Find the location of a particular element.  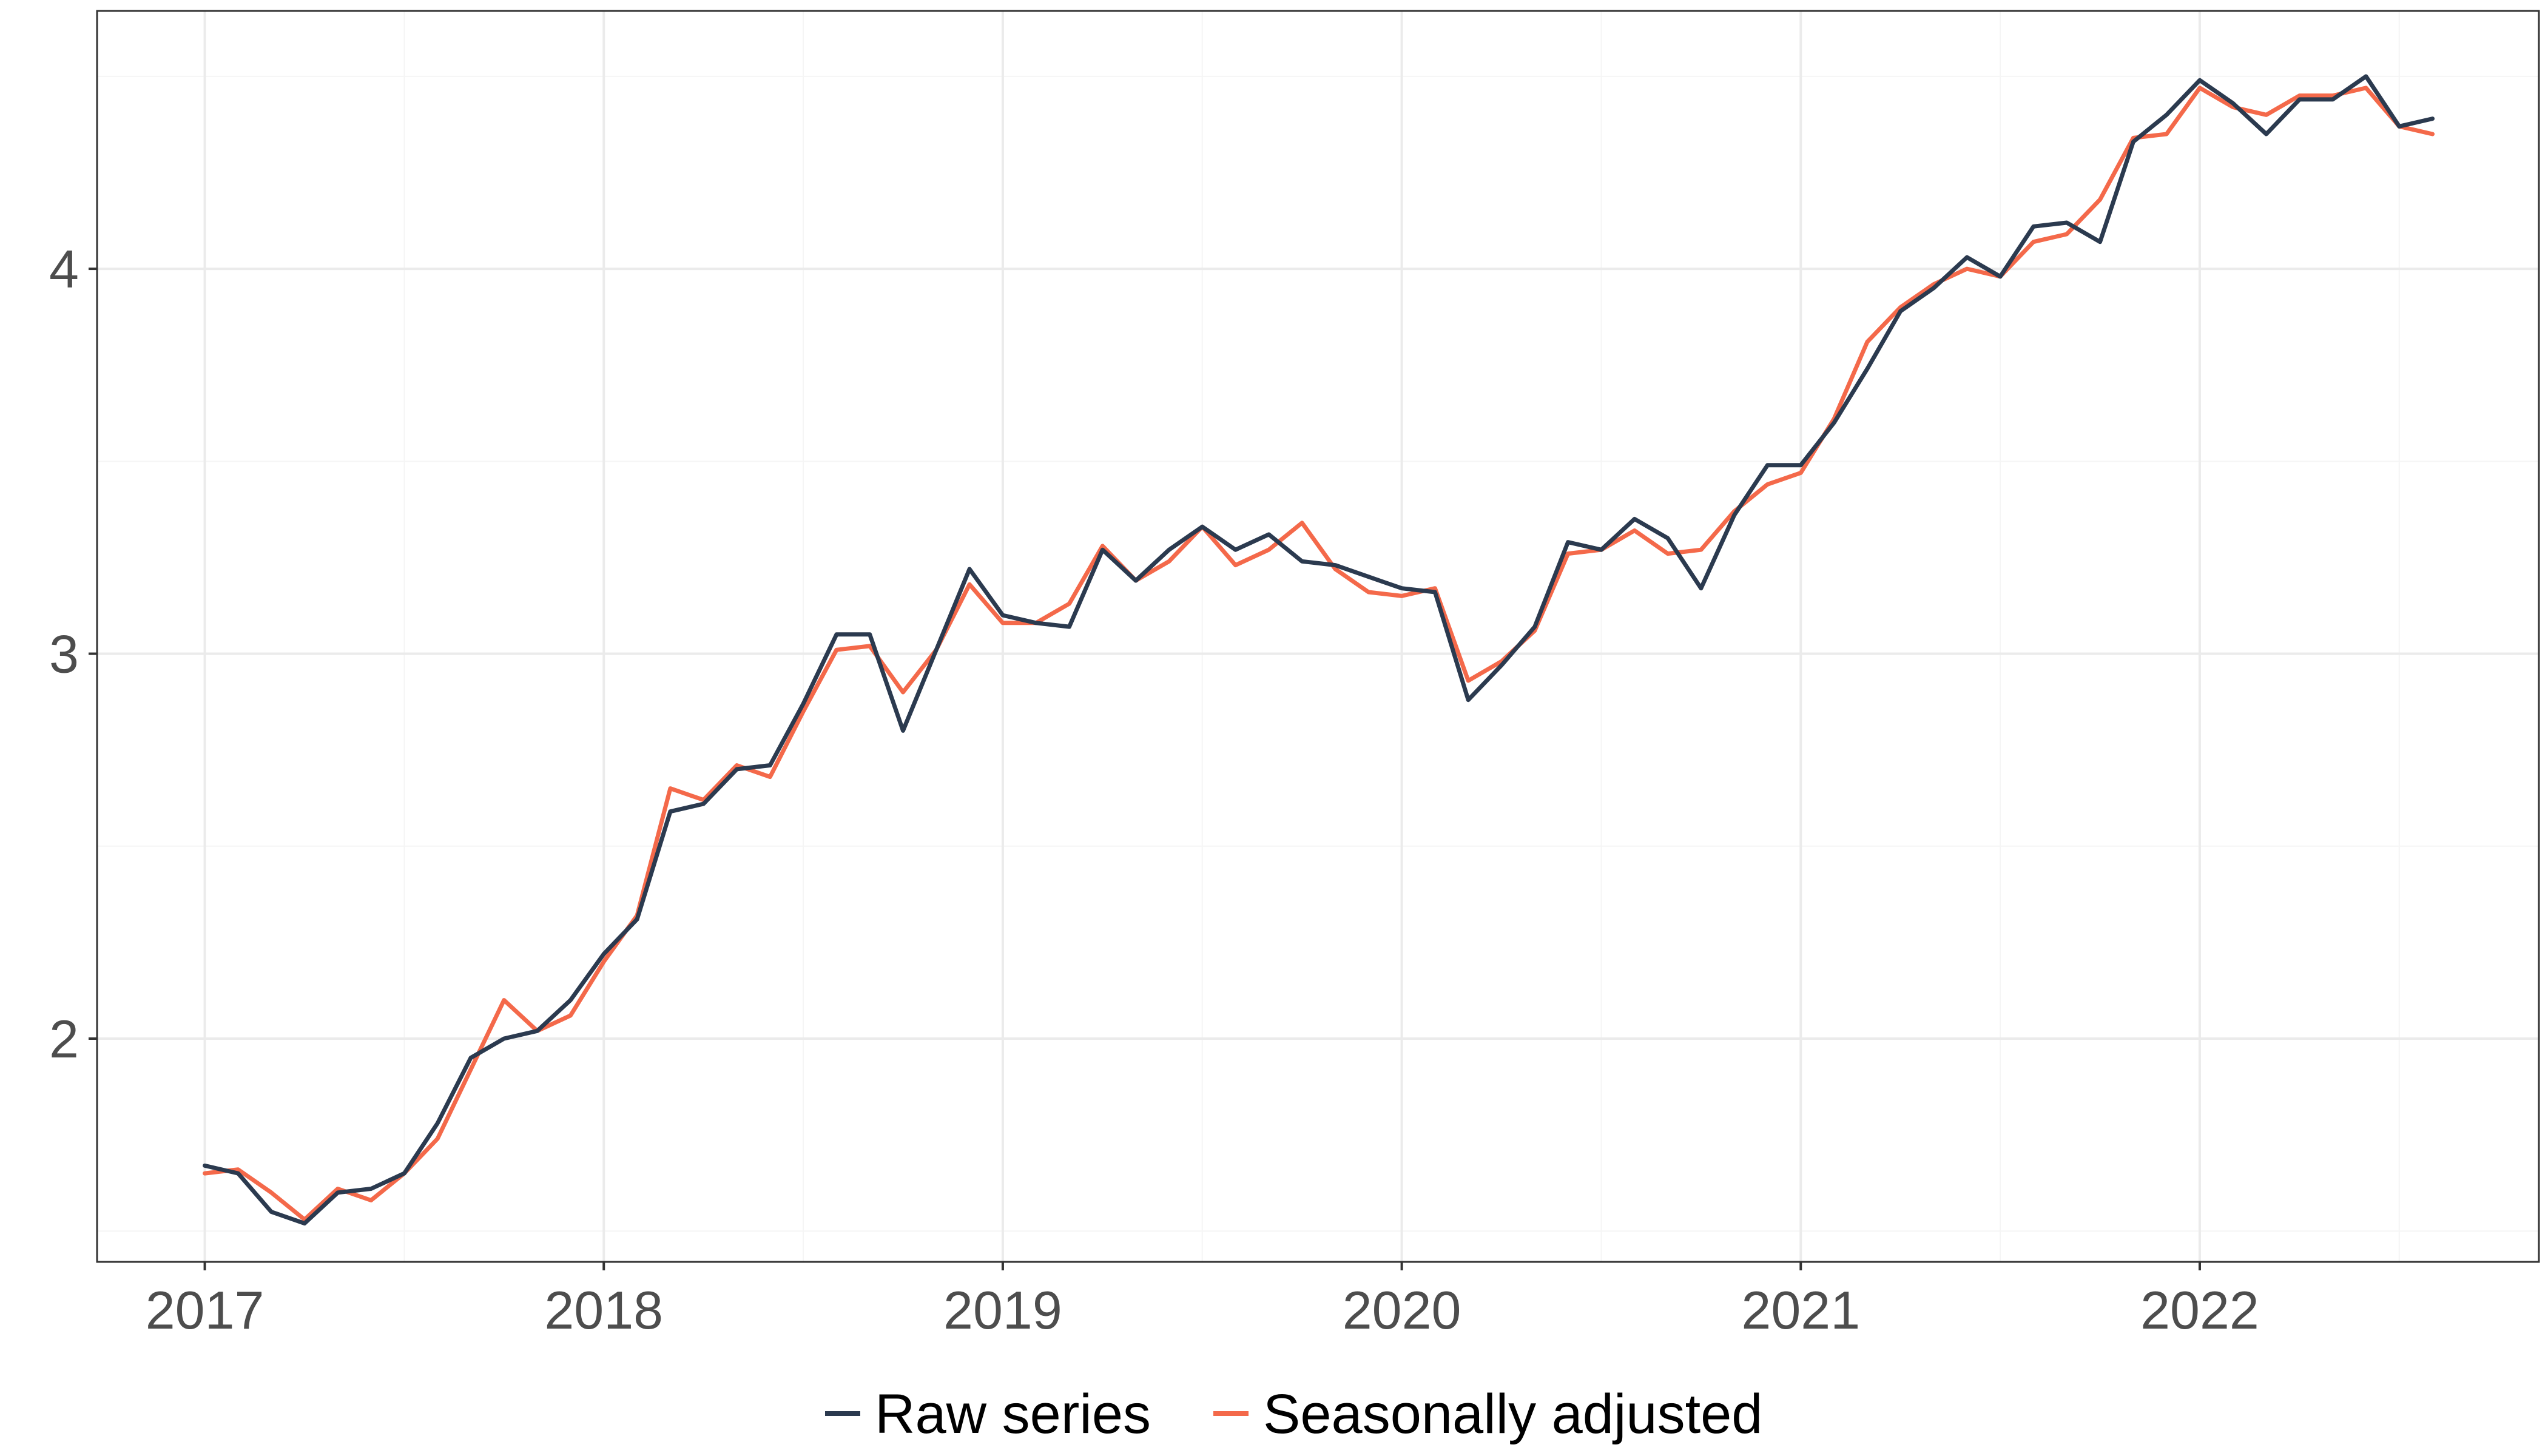

x-tick-label: 2019 is located at coordinates (1002, 1310).